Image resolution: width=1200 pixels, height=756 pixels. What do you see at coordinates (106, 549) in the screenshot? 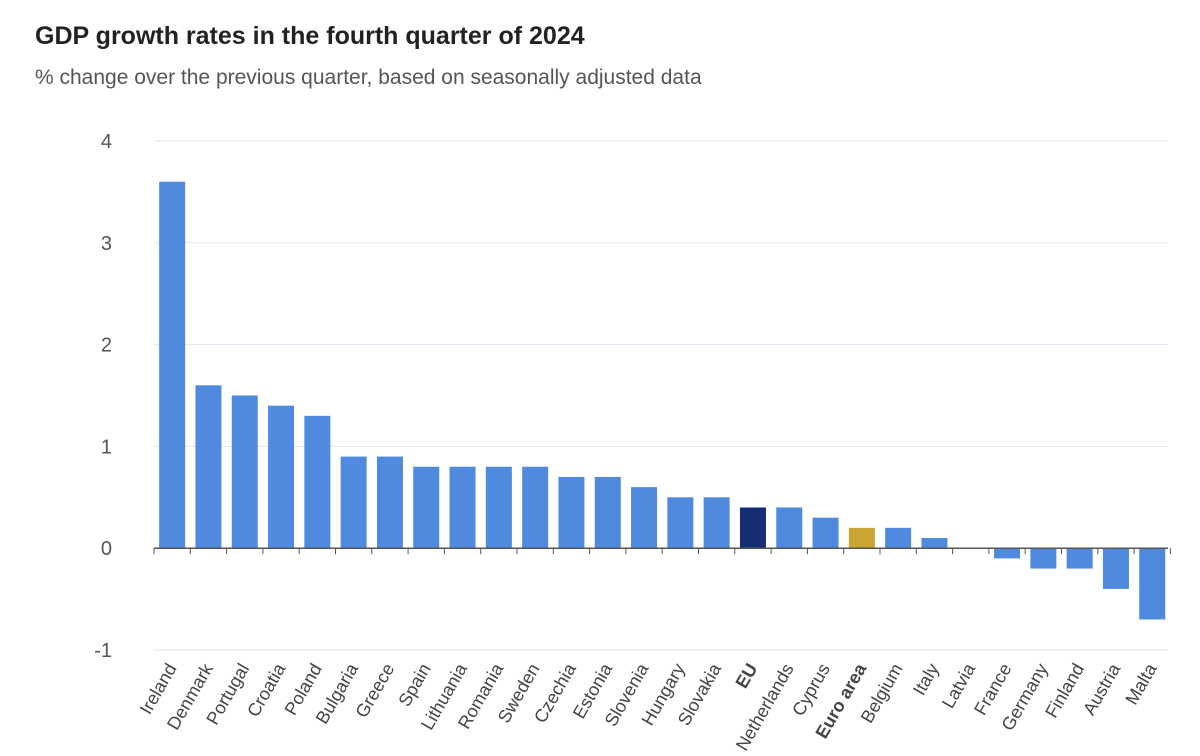
I see `y-tick-label: 0` at bounding box center [106, 549].